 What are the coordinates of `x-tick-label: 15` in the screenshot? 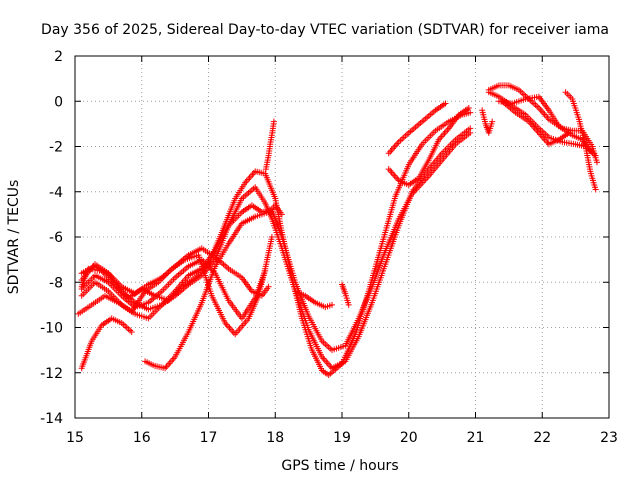 It's located at (75, 438).